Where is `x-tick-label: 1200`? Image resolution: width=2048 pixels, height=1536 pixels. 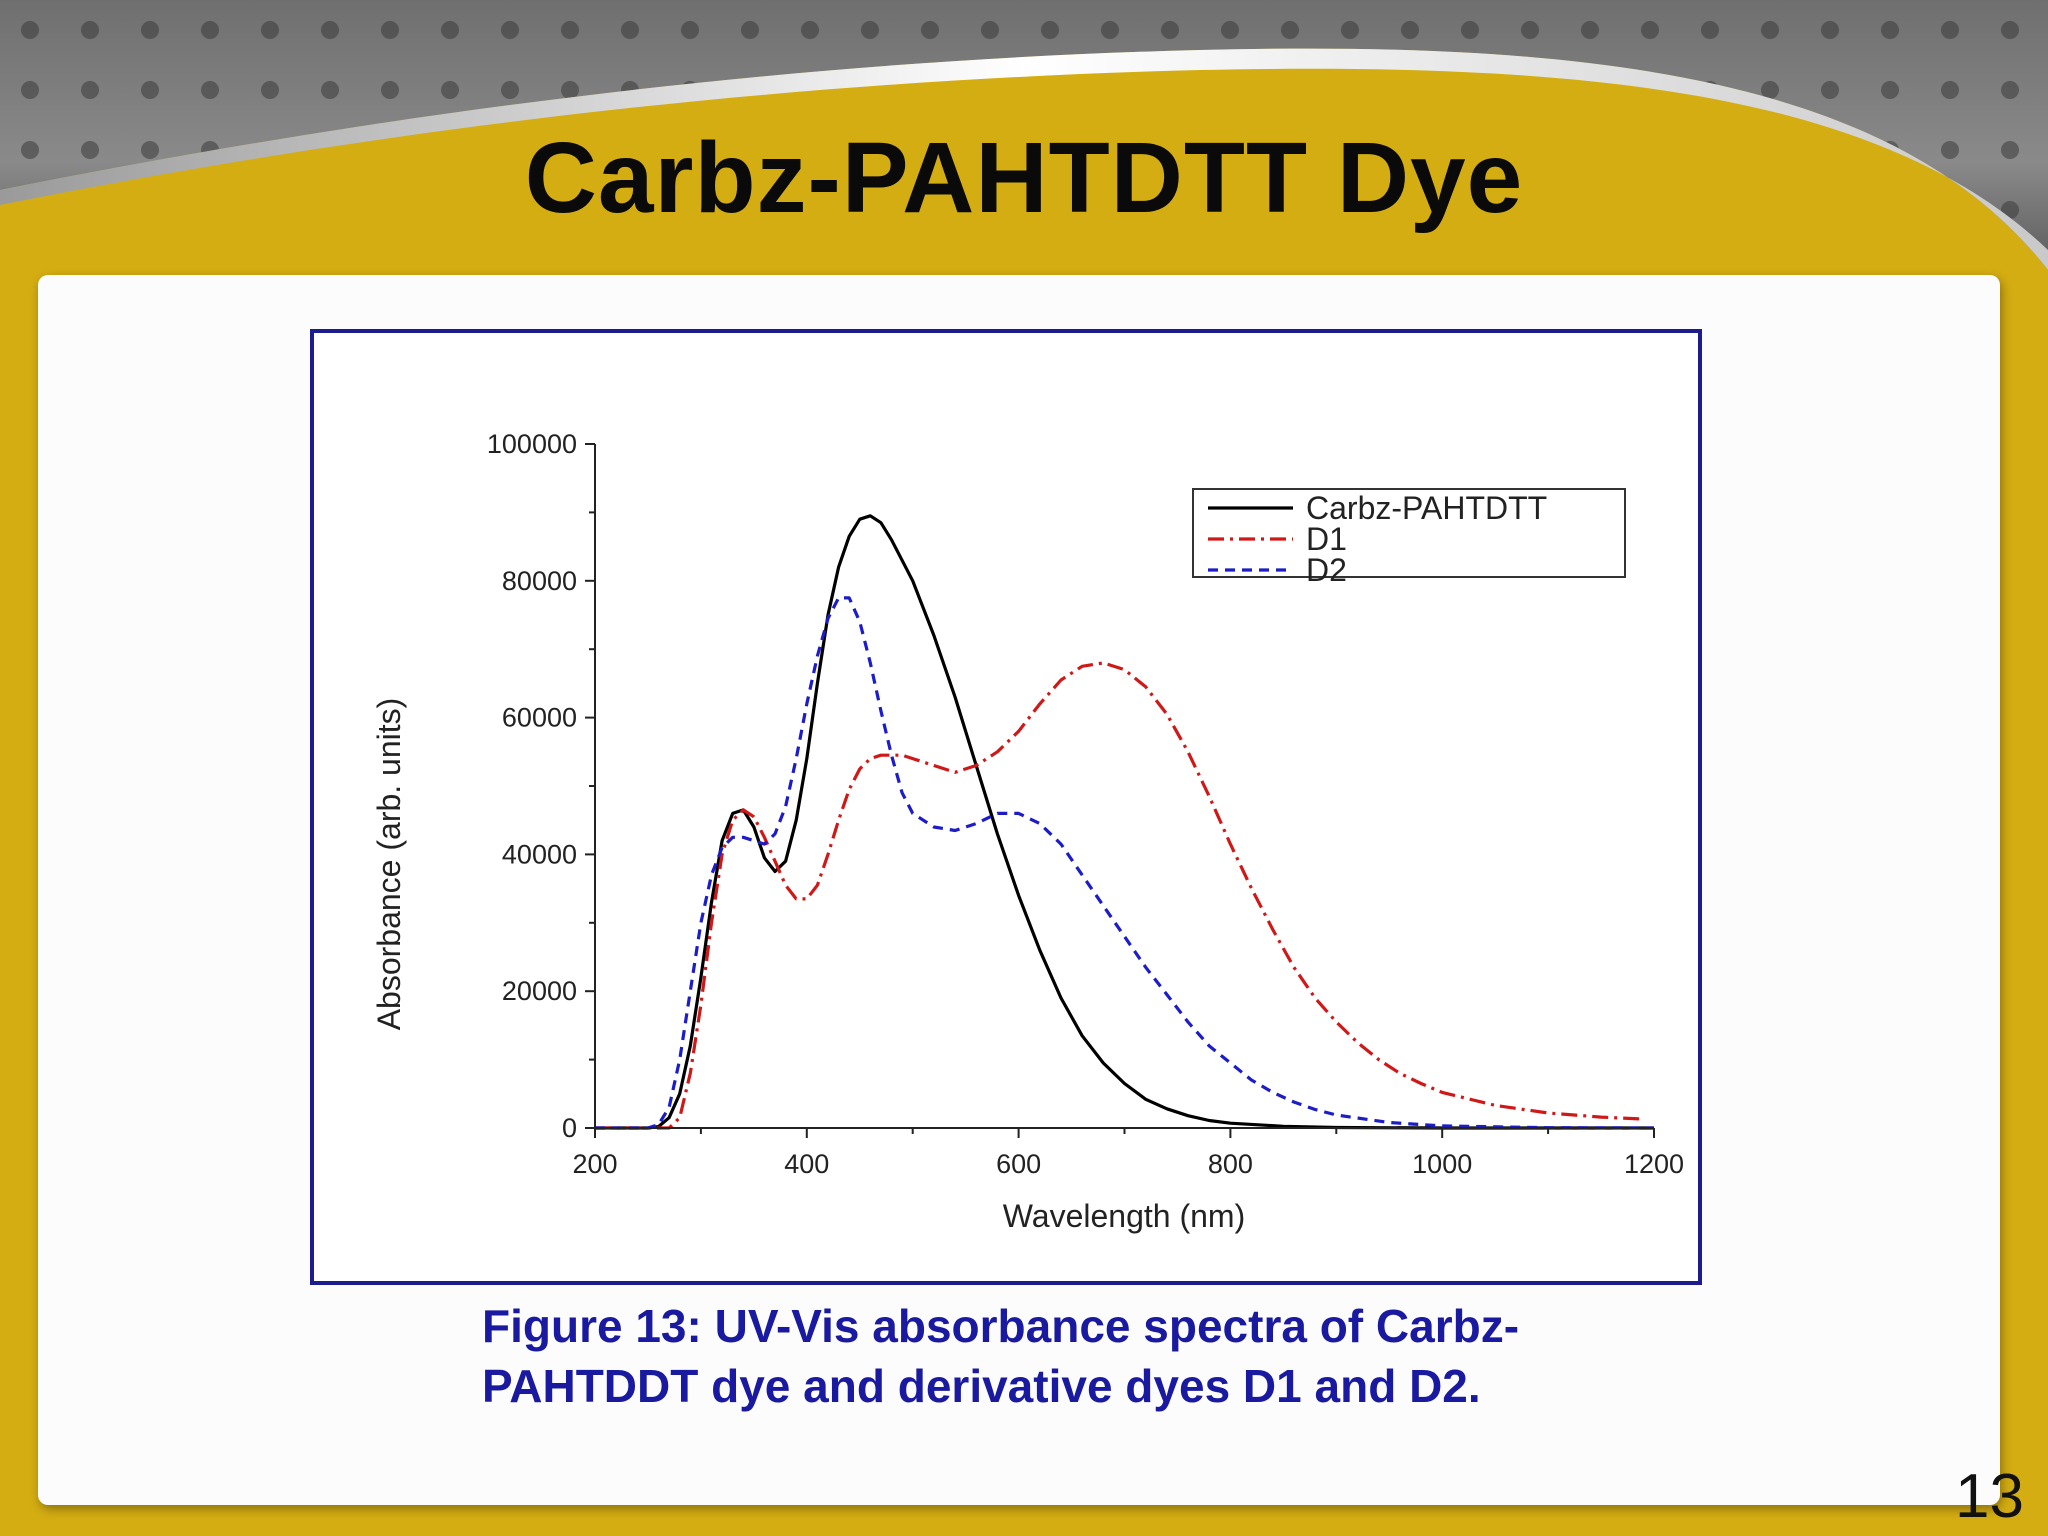
x-tick-label: 1200 is located at coordinates (1654, 1164).